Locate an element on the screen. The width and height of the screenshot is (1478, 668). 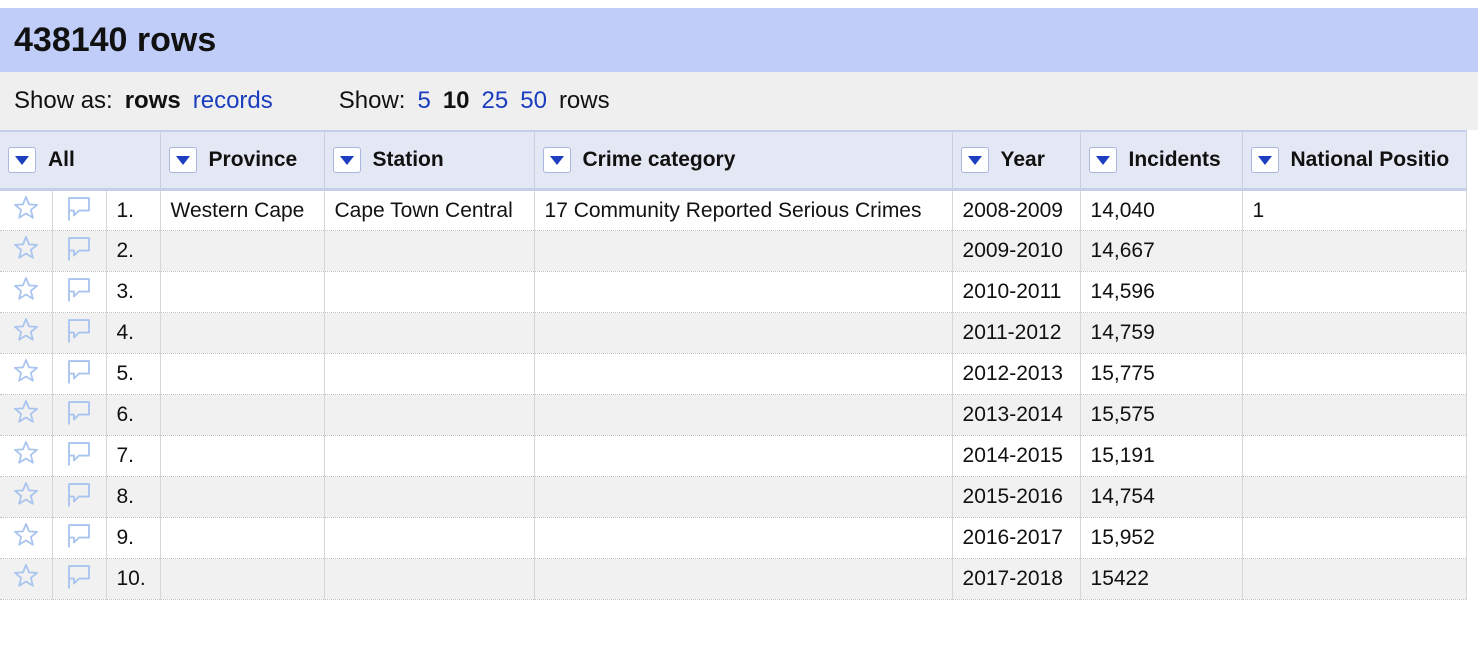
column-header-year: Year is located at coordinates (1016, 160).